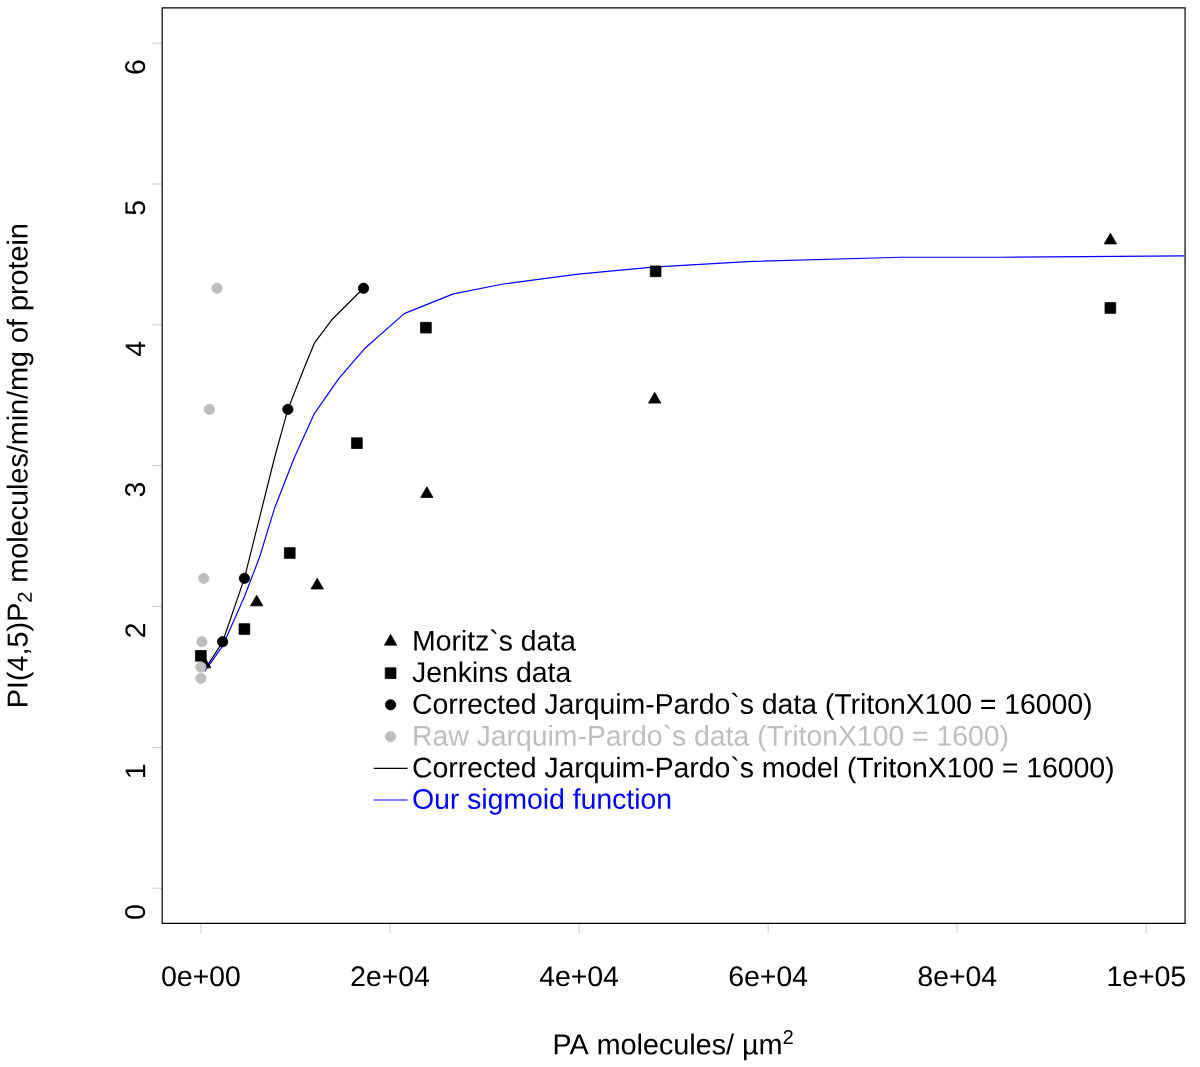 Image resolution: width=1200 pixels, height=1067 pixels. I want to click on y-axis-title: PI(4,5)P$_{2}$ molecules/min/mg of protein, so click(20, 465).